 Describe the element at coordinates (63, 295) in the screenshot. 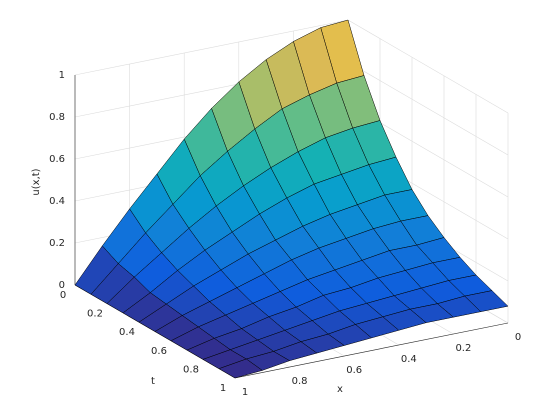

I see `t-tick-label: 0` at that location.